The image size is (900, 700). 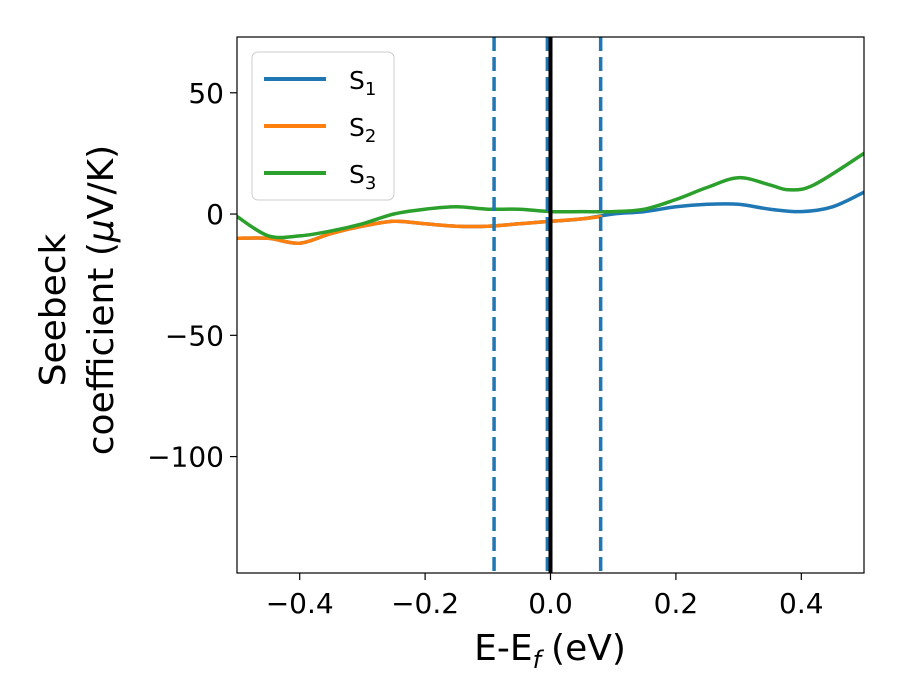 I want to click on legend: S1 S2 S3, so click(x=323, y=126).